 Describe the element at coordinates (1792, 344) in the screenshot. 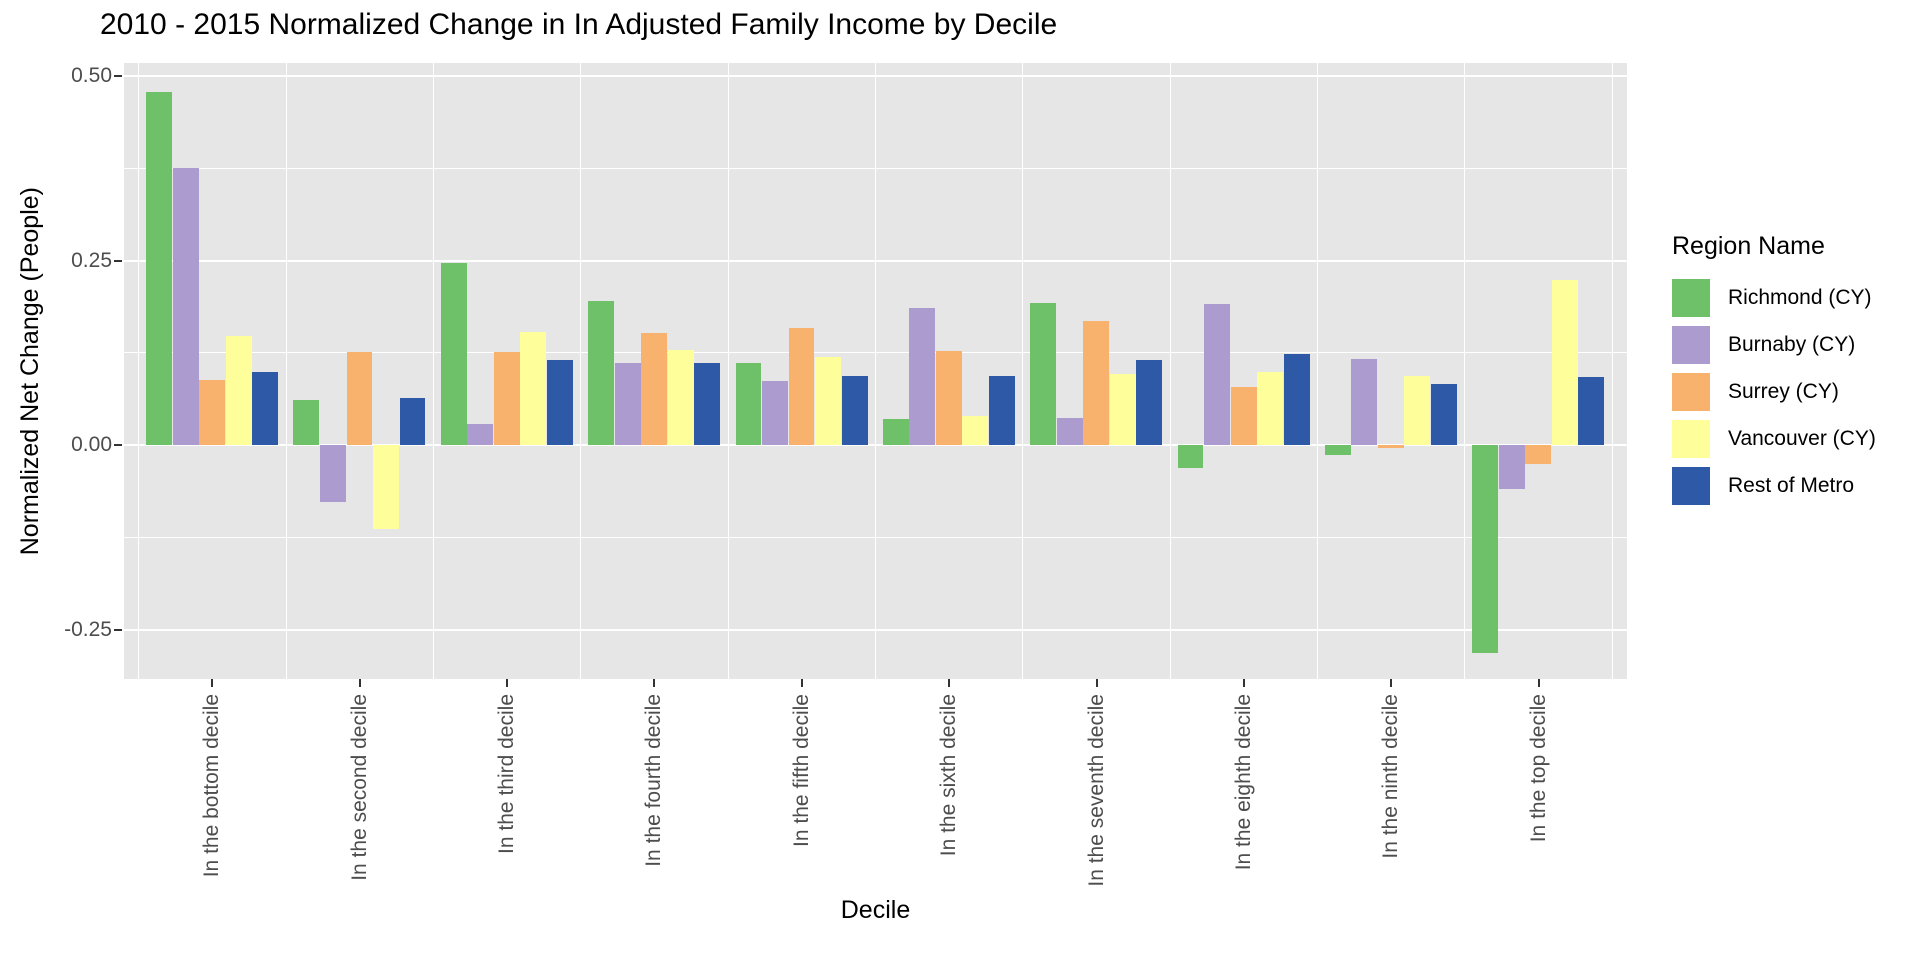

I see `legend-entry-label: Burnaby (CY)` at that location.